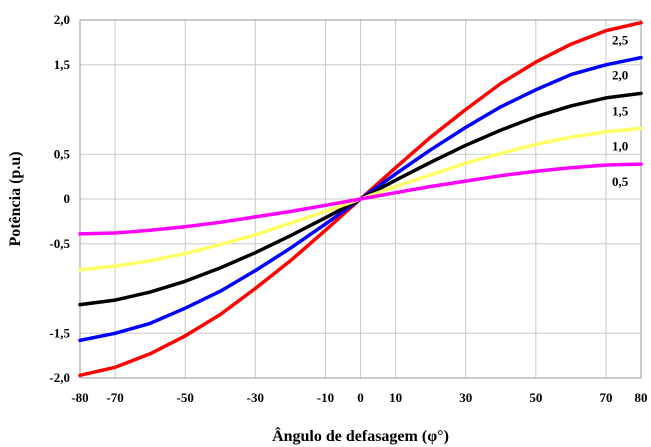  I want to click on y-tick-label: 0, so click(67, 198).